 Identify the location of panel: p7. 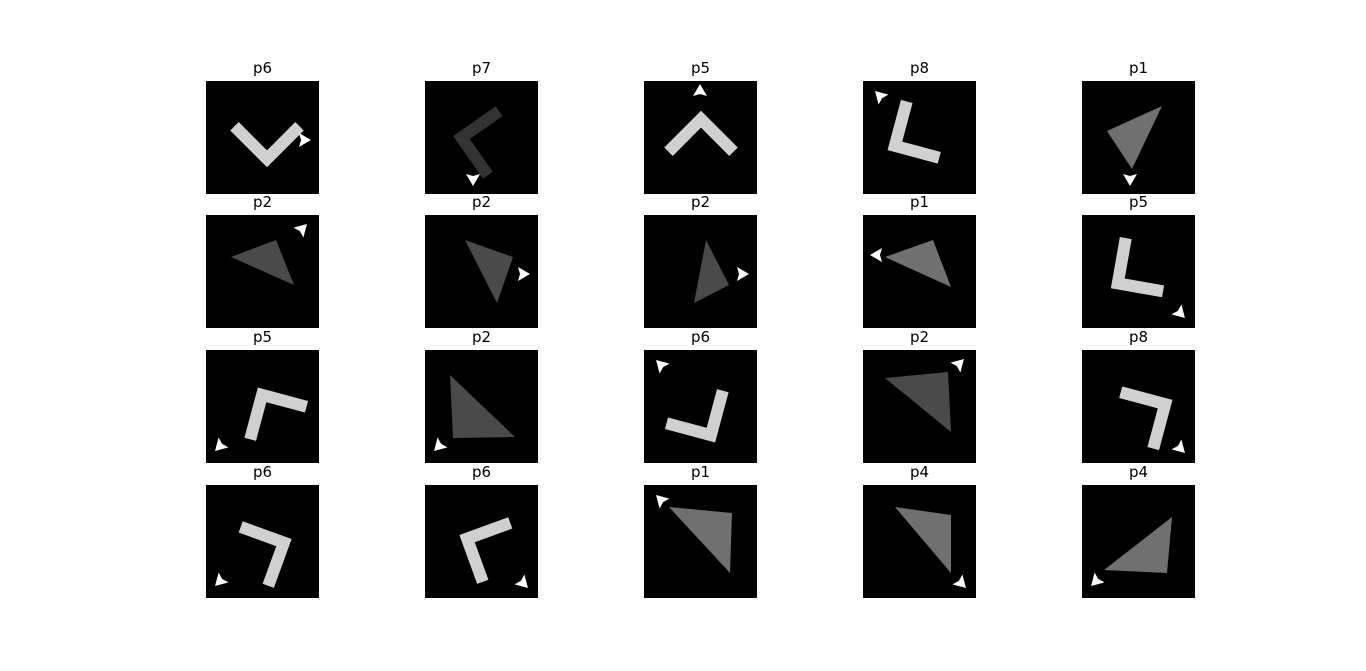
(481, 126).